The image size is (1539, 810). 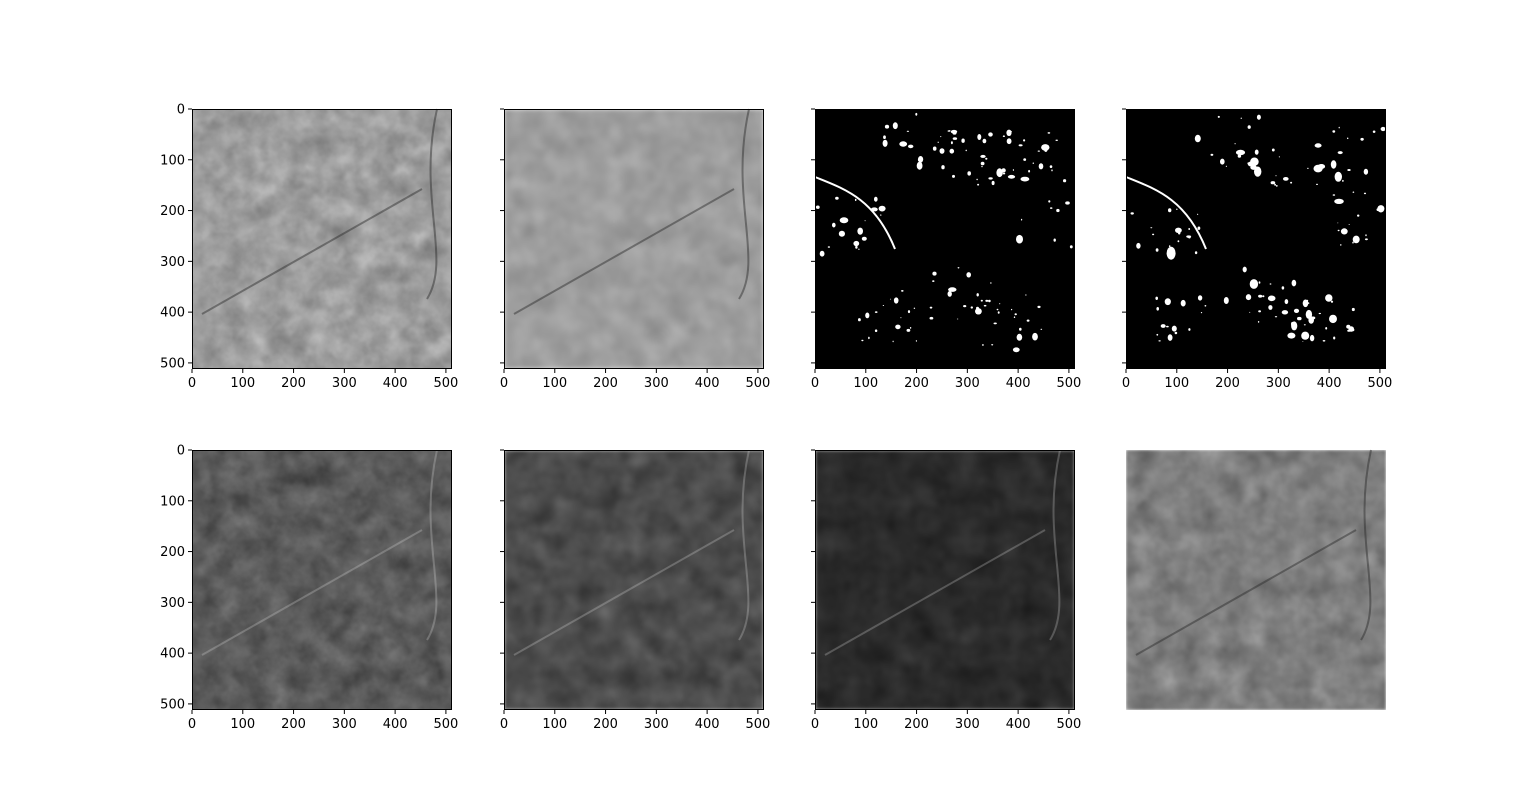 I want to click on subplot-r1c2: 0 100 200 300 400 500, so click(x=635, y=249).